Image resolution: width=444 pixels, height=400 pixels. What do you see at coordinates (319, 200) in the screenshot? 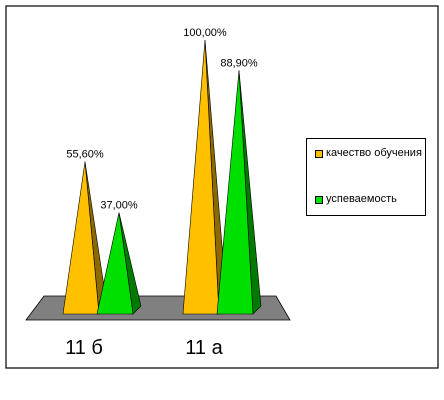
I see `legend-swatch-progress` at bounding box center [319, 200].